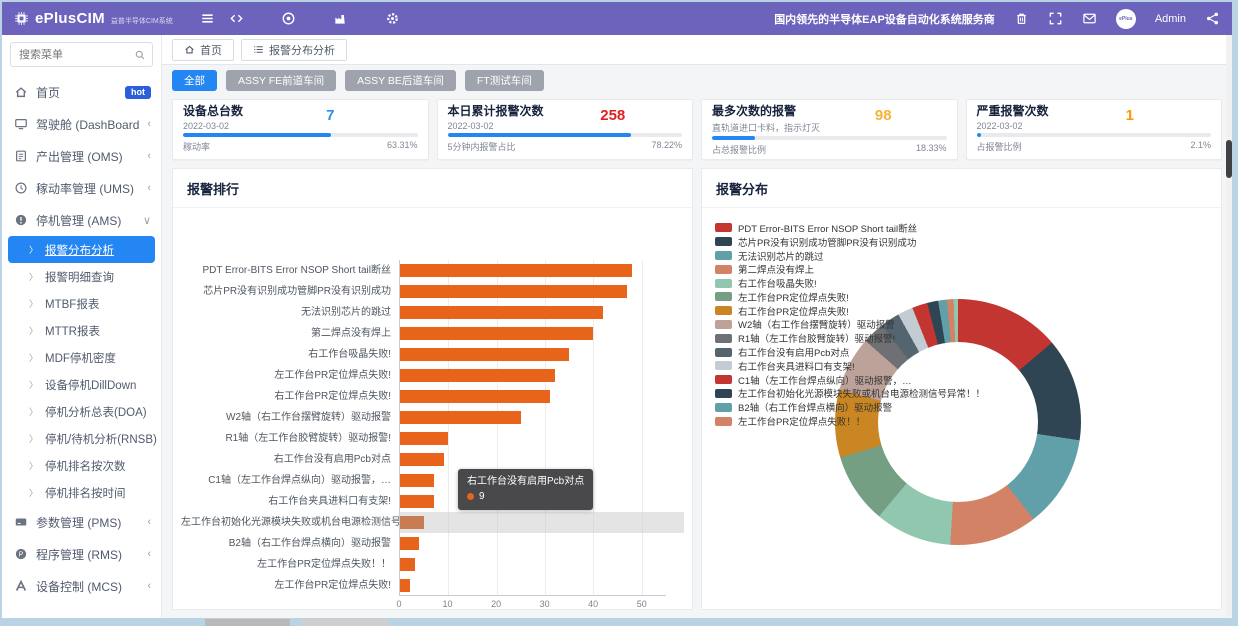 This screenshot has height=626, width=1238. I want to click on tab: 首页, so click(203, 49).